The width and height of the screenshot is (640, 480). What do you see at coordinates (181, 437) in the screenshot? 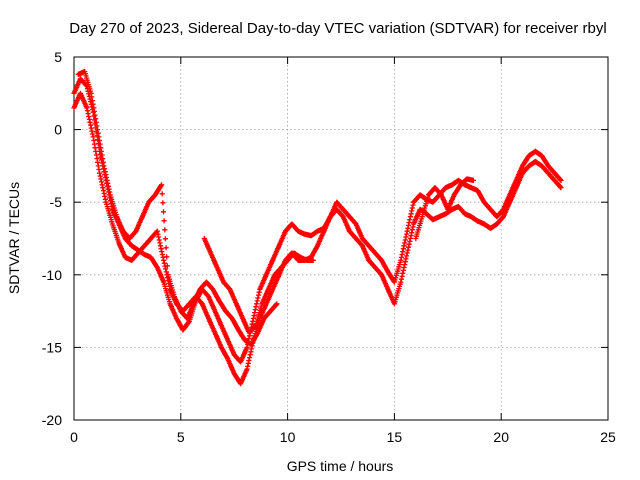
I see `x-tick-label: 5` at bounding box center [181, 437].